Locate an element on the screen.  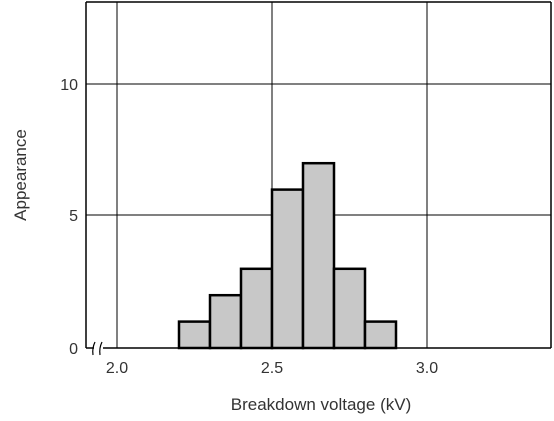
x-axis-label: Breakdown voltage (kV) is located at coordinates (321, 404).